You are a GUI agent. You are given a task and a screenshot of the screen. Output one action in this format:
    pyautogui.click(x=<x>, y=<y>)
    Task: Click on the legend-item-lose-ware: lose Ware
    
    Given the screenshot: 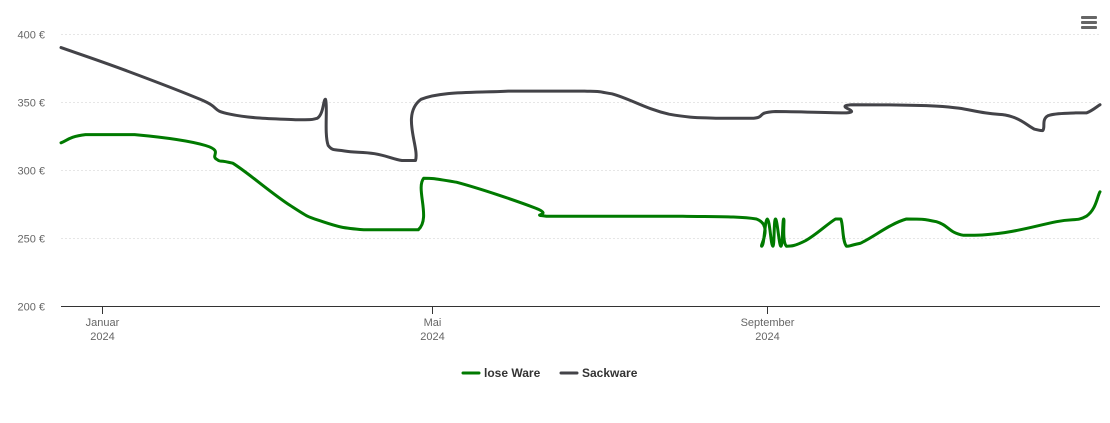 What is the action you would take?
    pyautogui.click(x=501, y=373)
    